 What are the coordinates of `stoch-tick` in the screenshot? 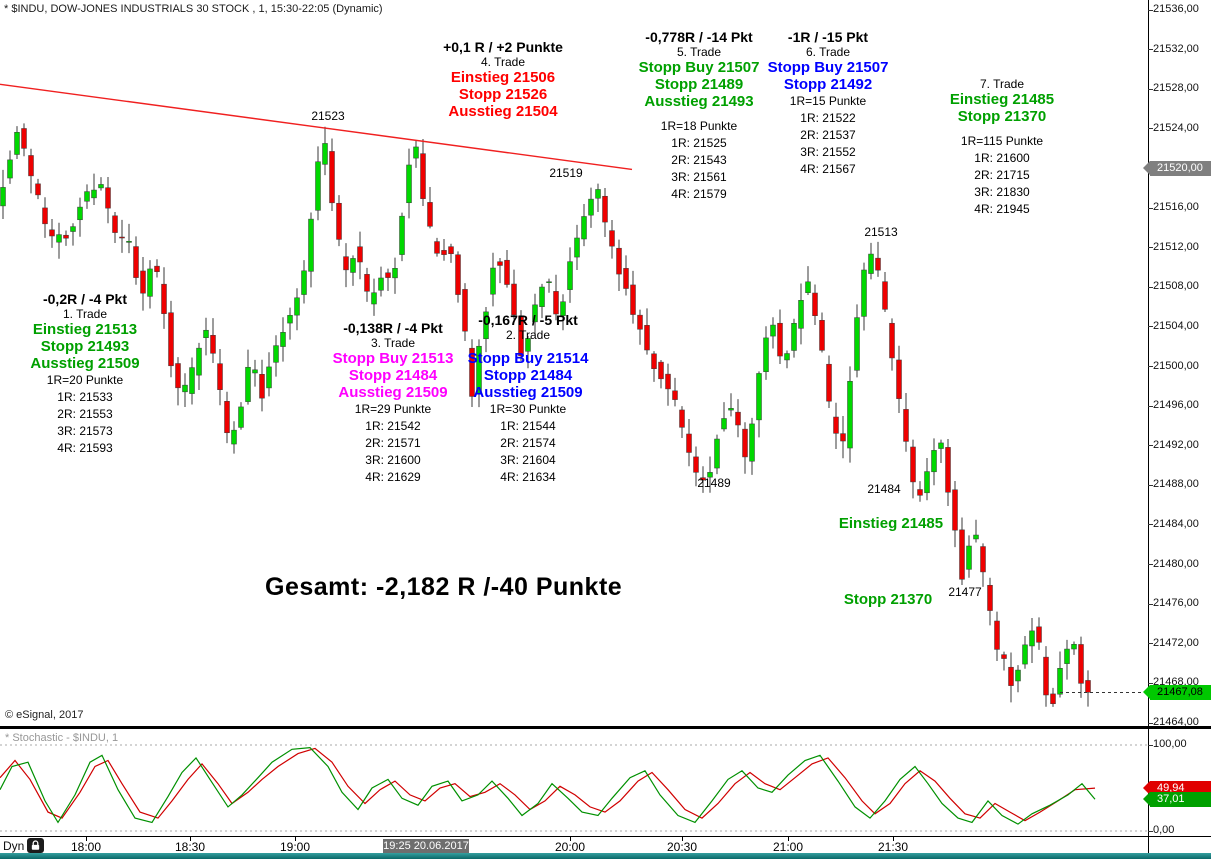 It's located at (1150, 745).